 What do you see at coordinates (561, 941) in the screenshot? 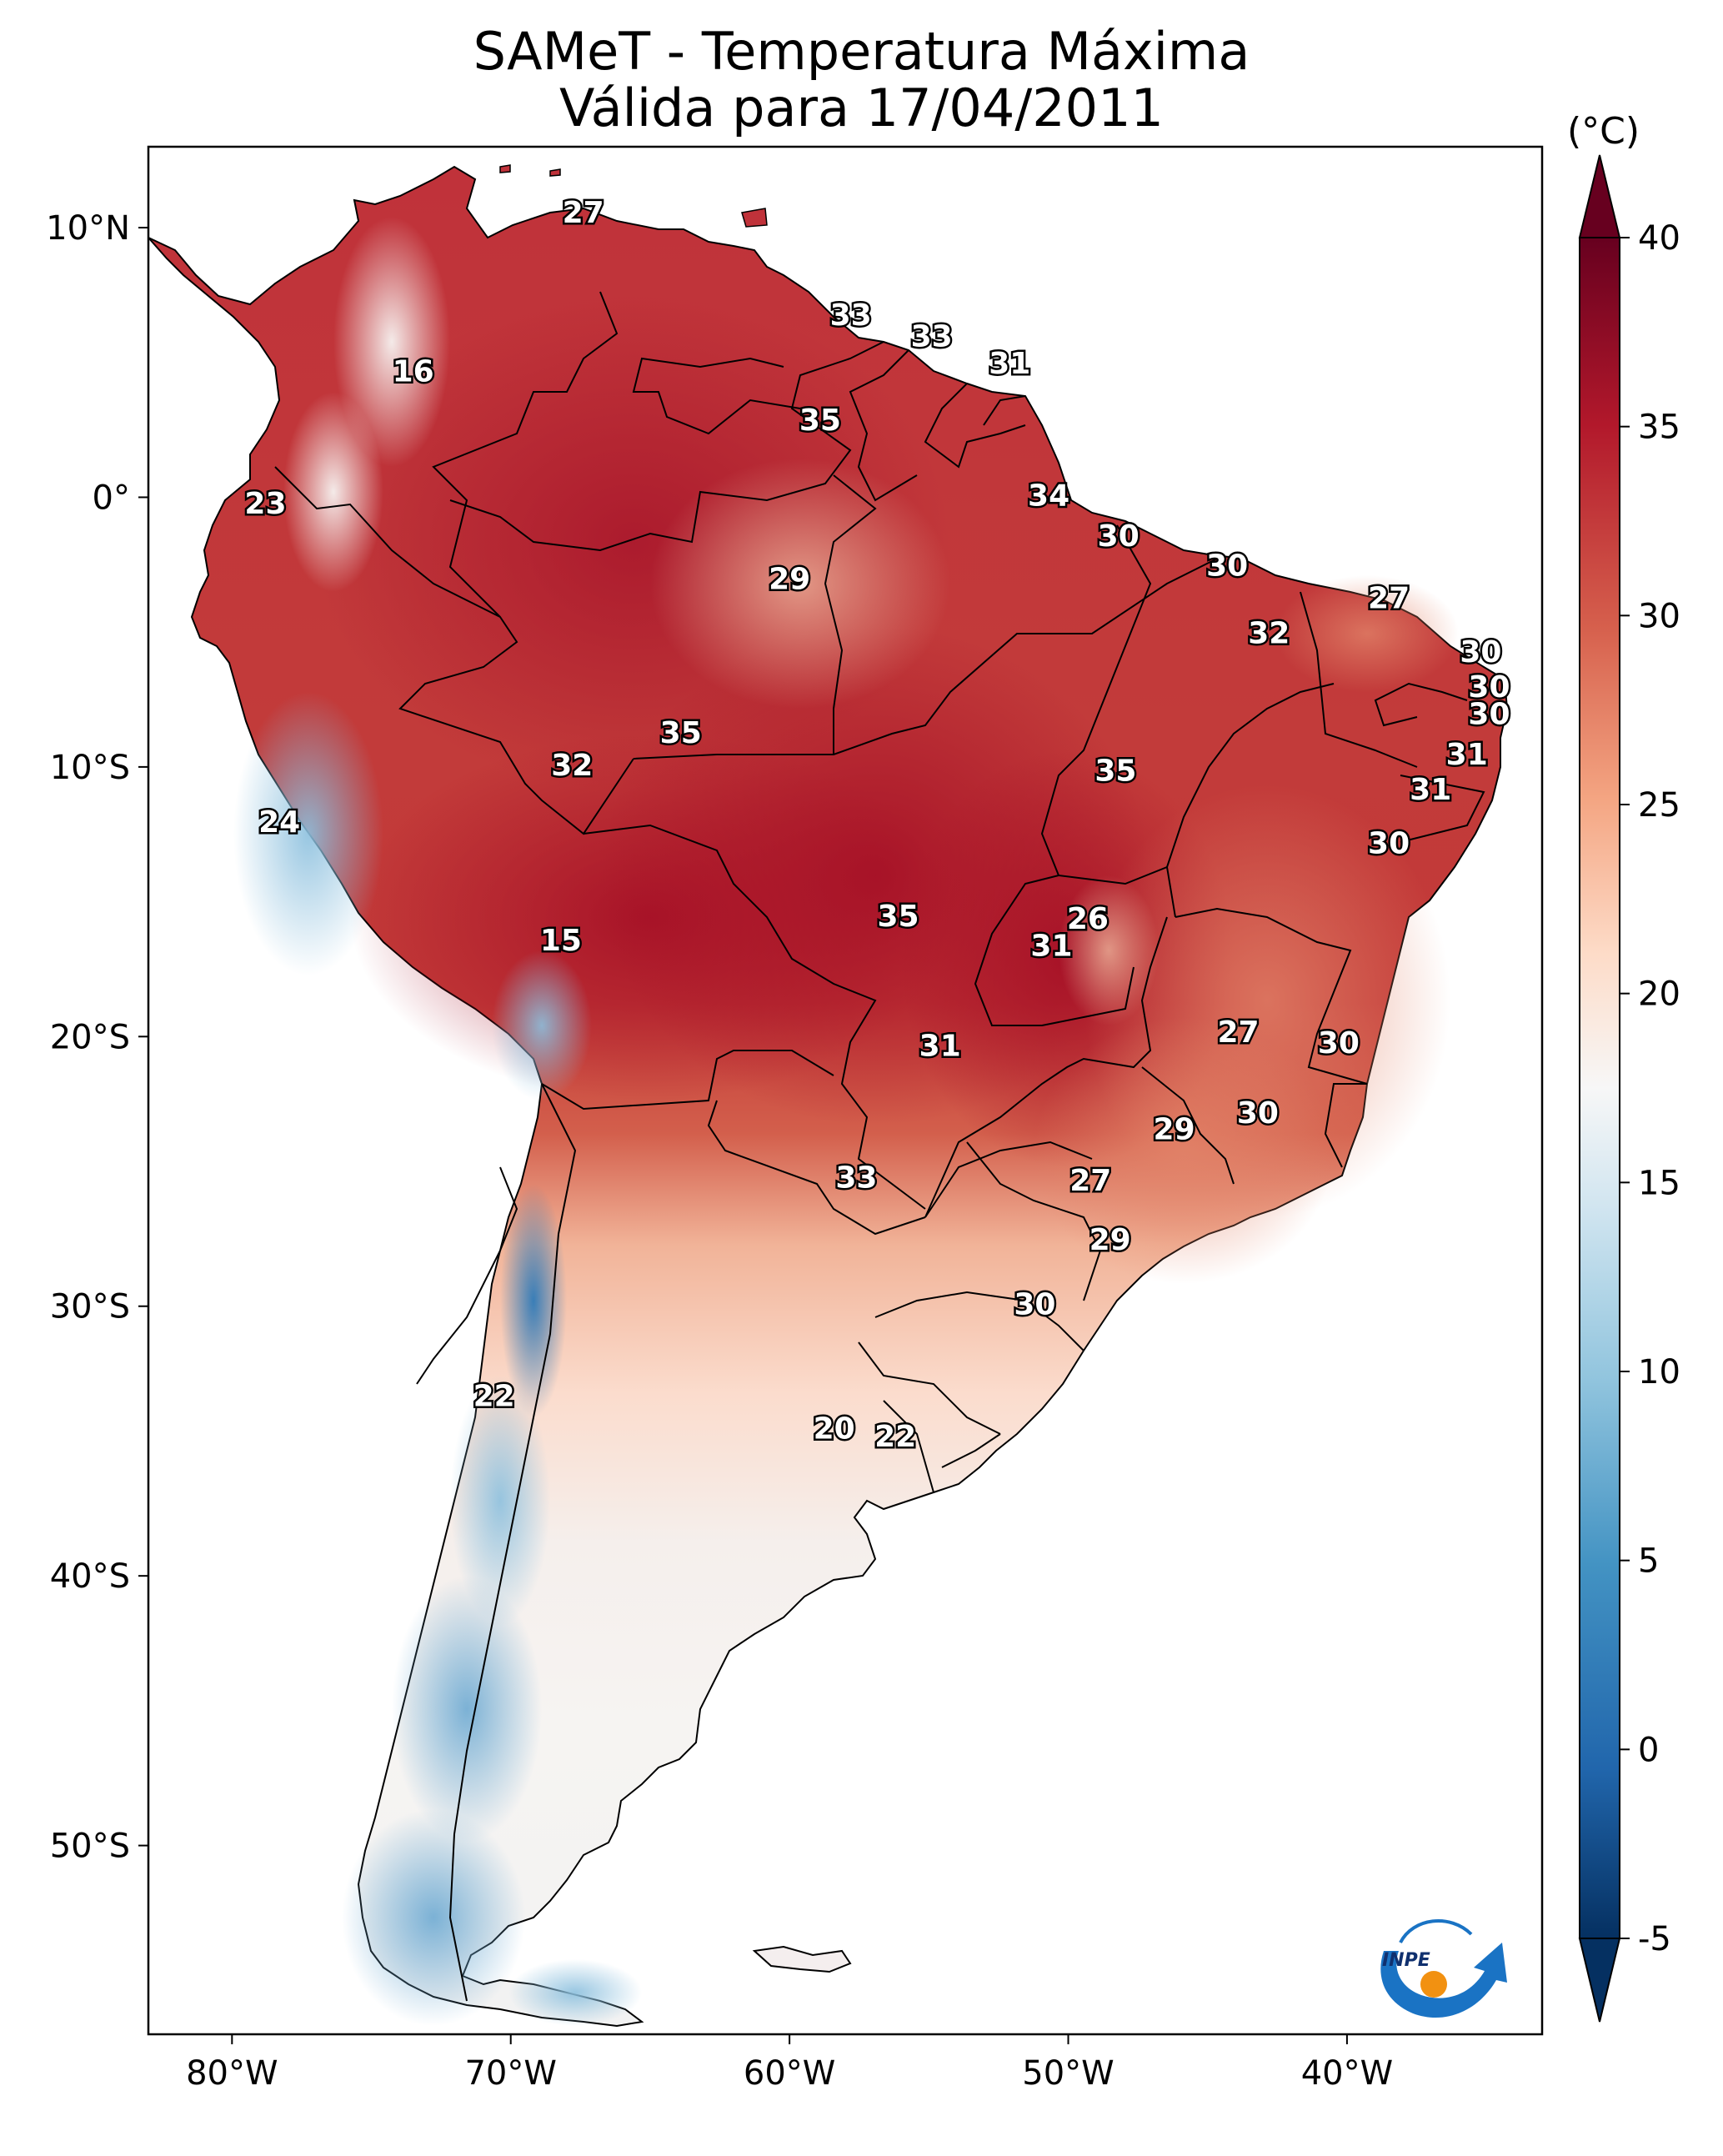
I see `station-temperature-label: 15` at bounding box center [561, 941].